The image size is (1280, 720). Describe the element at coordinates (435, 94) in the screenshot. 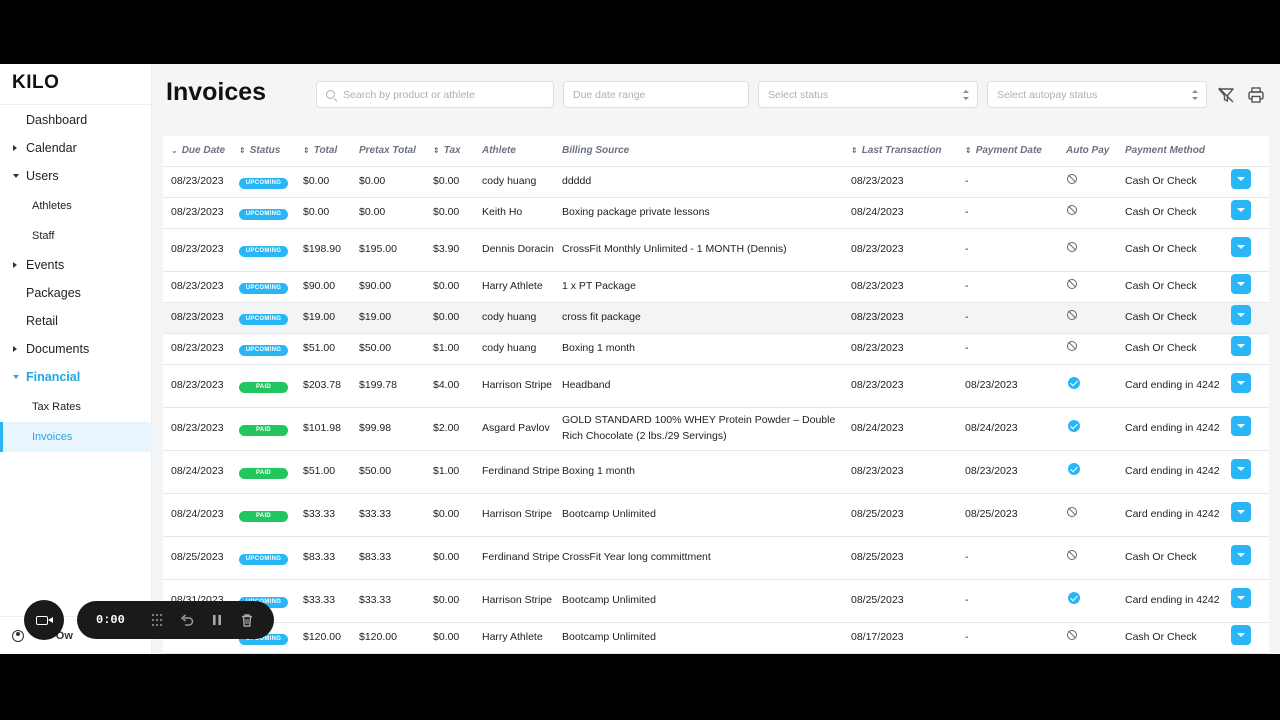

I see `search-input: Search by product or athlete` at that location.